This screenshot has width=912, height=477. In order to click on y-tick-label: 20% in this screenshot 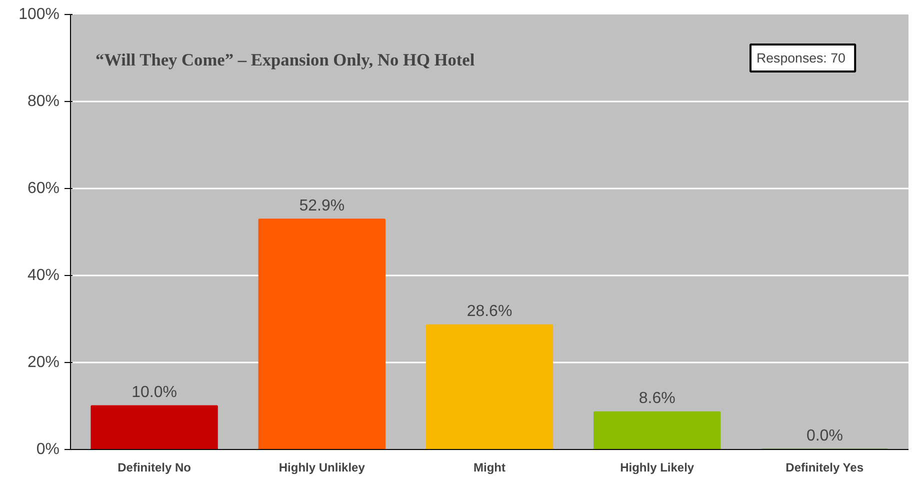, I will do `click(43, 362)`.